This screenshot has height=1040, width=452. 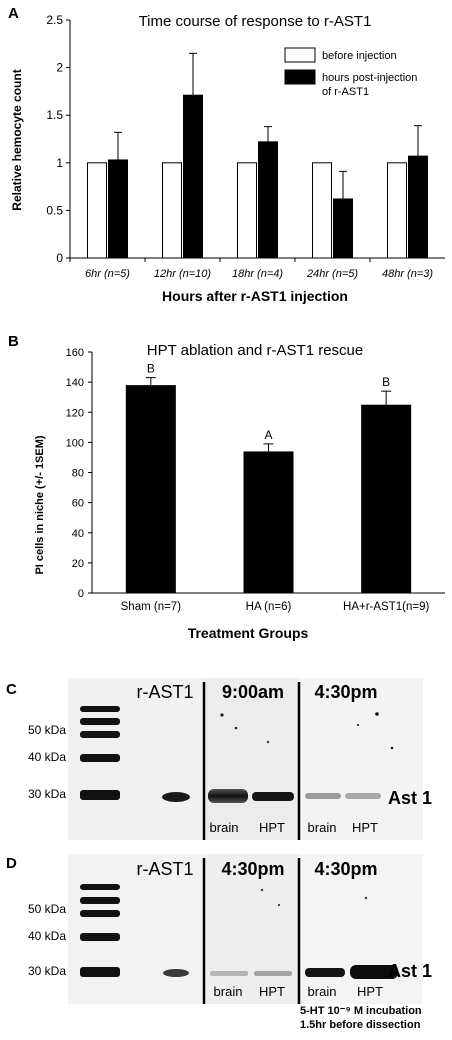 I want to click on chart-b-title: HPT ablation and r-AST1 rescue, so click(x=255, y=350).